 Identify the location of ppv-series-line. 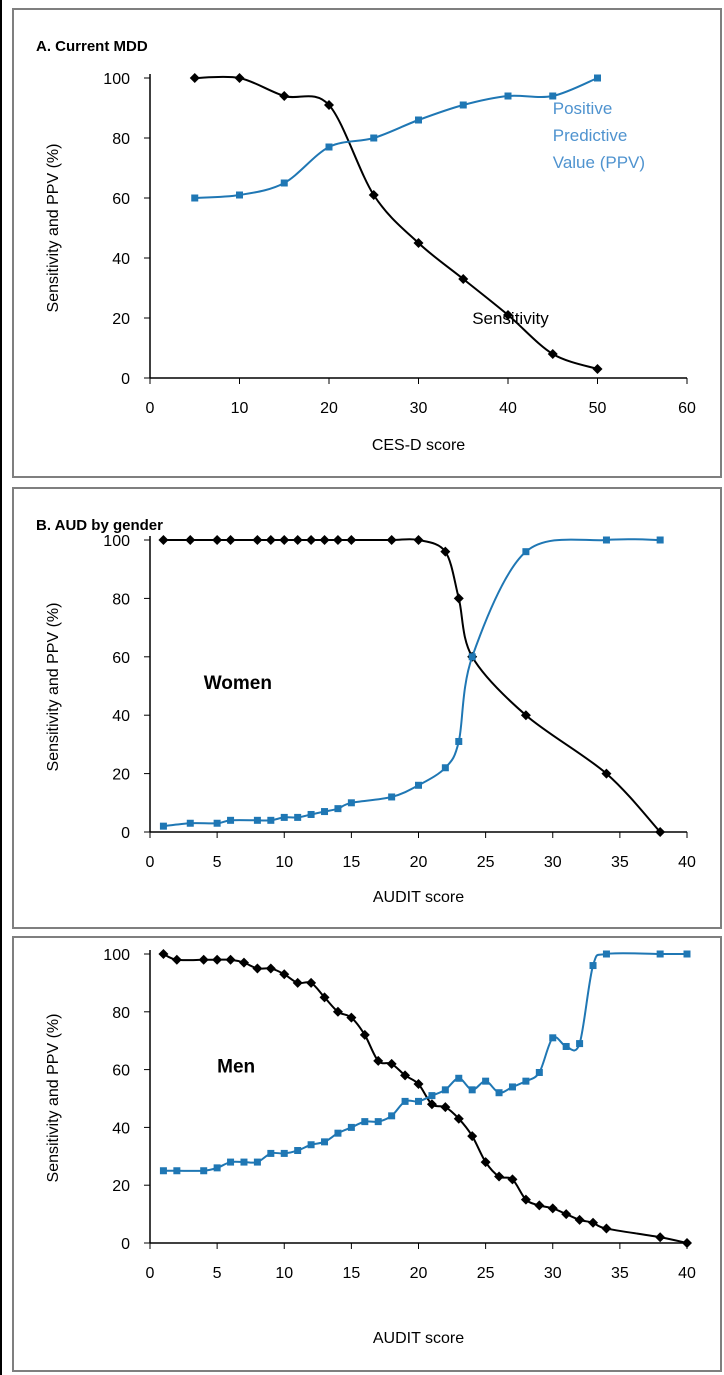
(396, 138).